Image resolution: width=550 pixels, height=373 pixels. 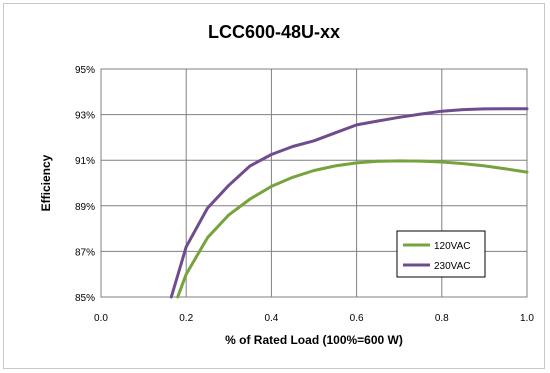 I want to click on y-tick-label: 89%, so click(x=85, y=207).